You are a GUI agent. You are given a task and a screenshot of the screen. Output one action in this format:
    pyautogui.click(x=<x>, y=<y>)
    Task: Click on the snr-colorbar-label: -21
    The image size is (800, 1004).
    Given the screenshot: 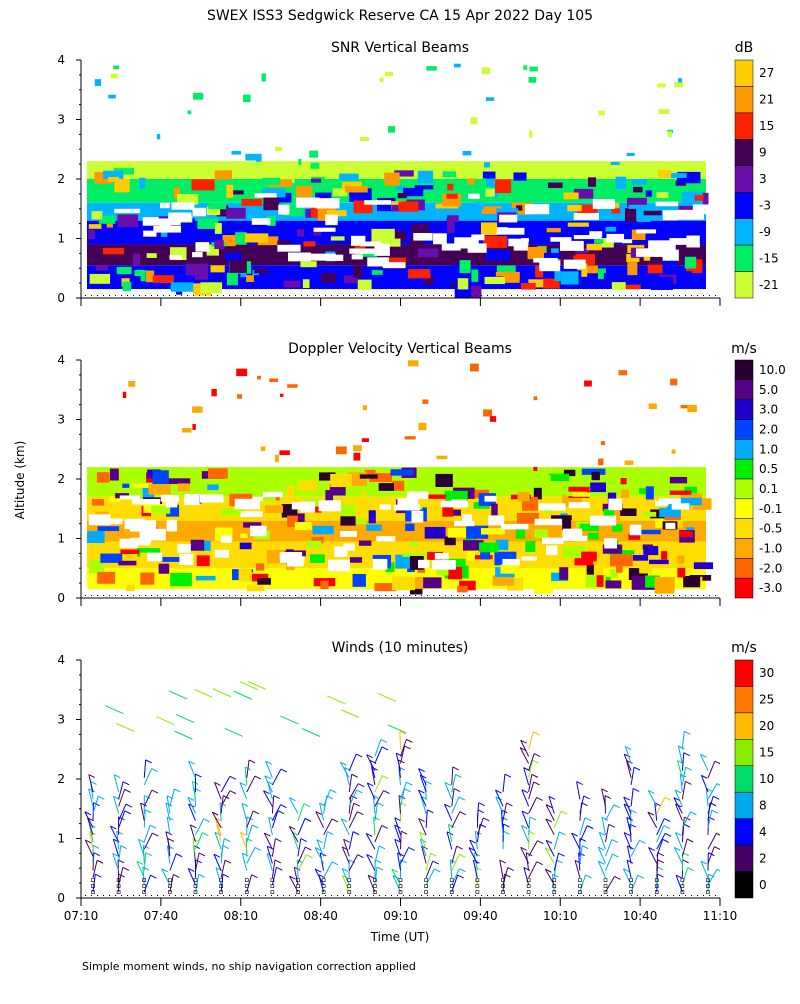 What is the action you would take?
    pyautogui.click(x=769, y=285)
    